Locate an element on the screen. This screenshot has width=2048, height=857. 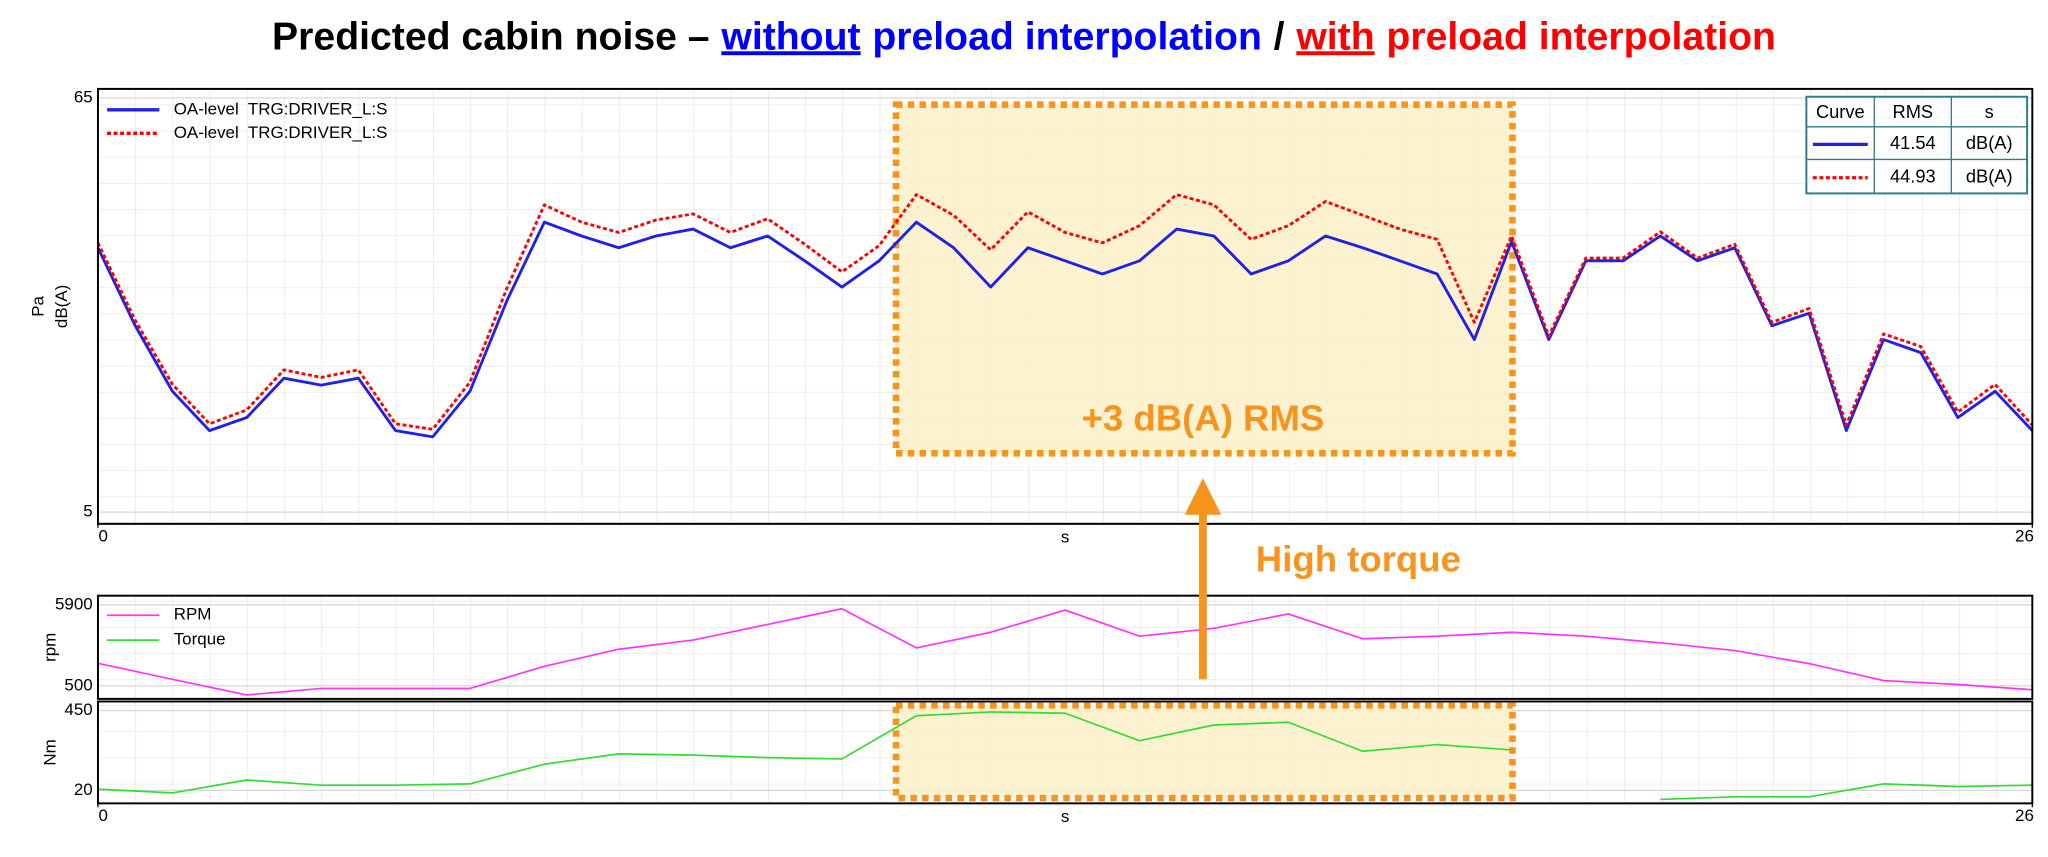
title-part: without is located at coordinates (790, 37).